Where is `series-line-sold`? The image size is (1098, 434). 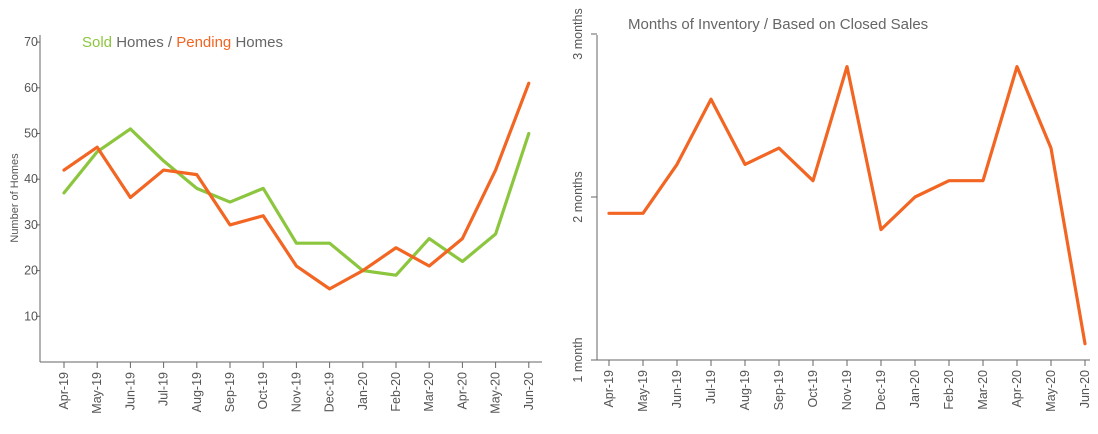
series-line-sold is located at coordinates (296, 202).